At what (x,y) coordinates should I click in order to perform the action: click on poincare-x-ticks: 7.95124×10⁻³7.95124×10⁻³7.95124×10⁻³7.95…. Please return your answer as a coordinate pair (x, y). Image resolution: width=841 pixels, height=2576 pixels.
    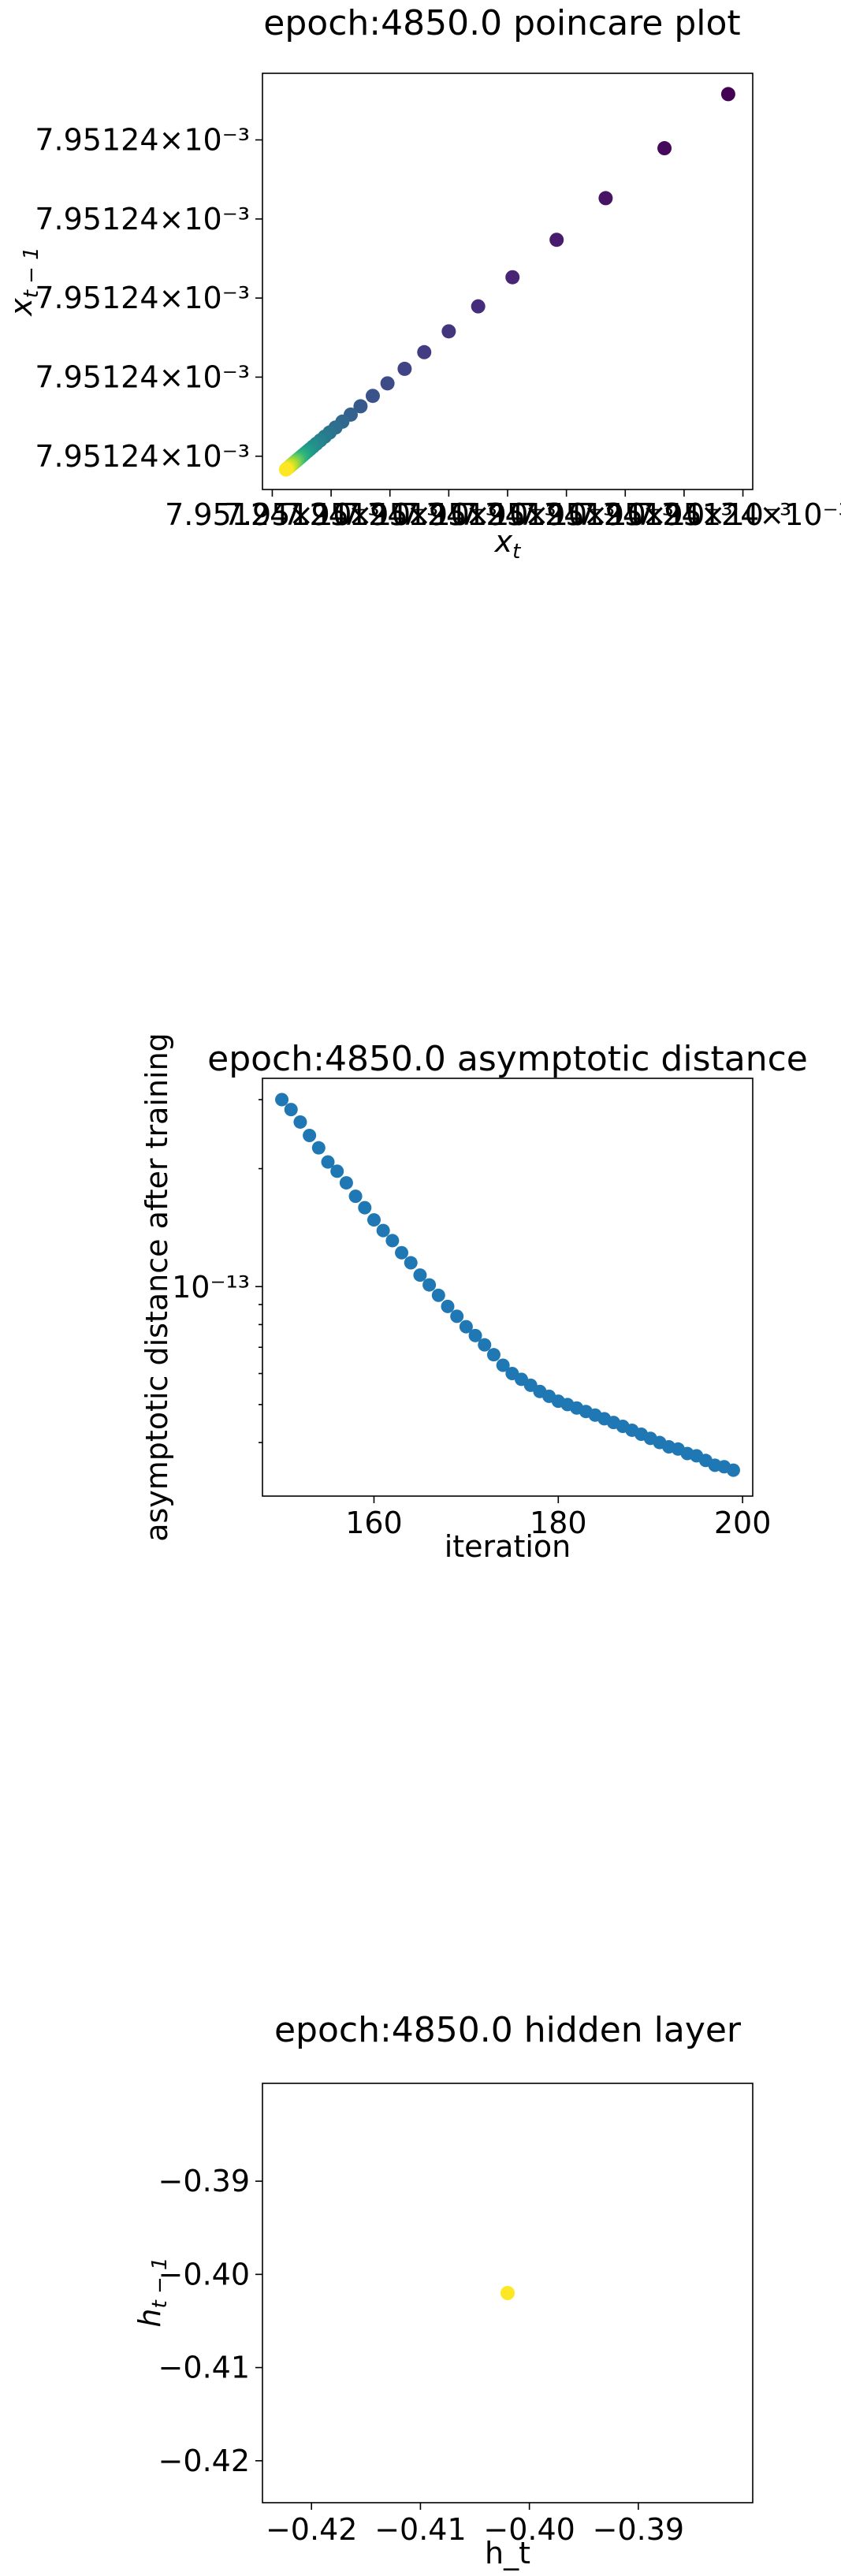
    Looking at the image, I should click on (503, 511).